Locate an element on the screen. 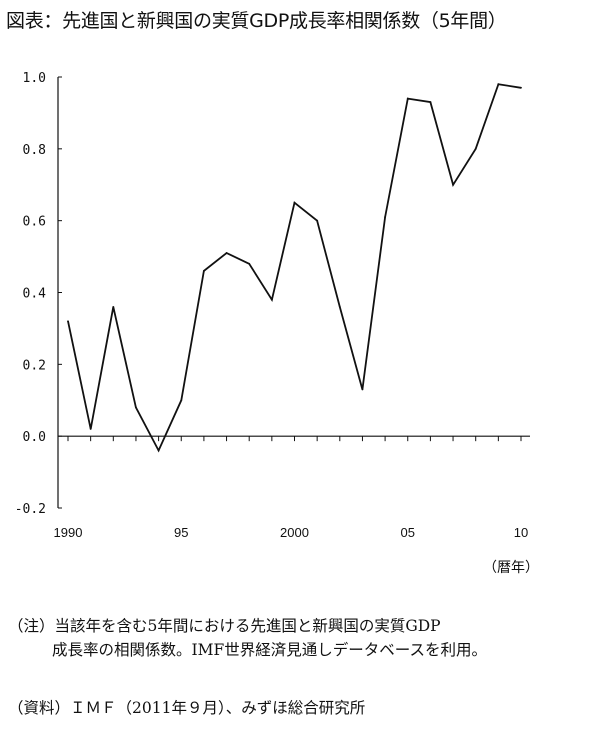  y-tick-label: 0.0 is located at coordinates (34, 437).